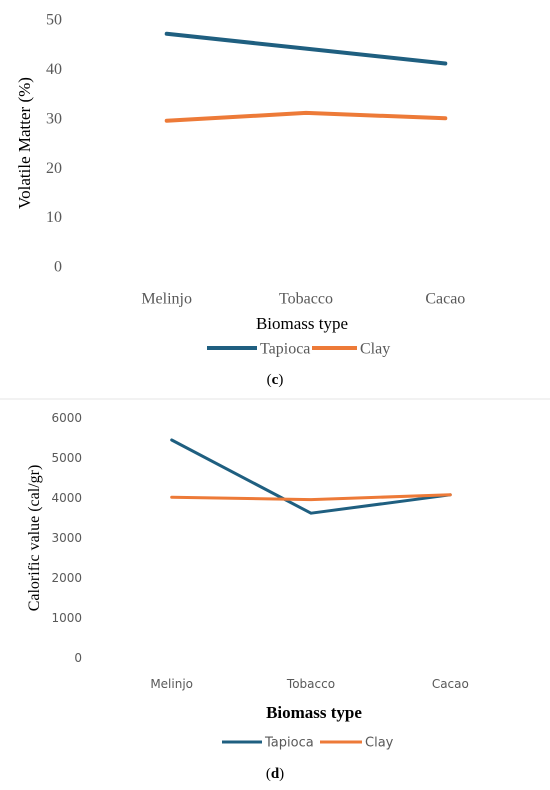  Describe the element at coordinates (66, 578) in the screenshot. I see `y-tick-label: 2000` at that location.